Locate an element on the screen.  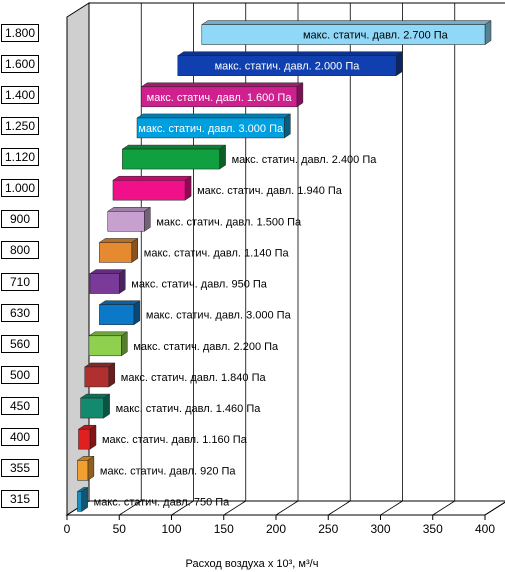
category-label: 1.120 is located at coordinates (20, 157).